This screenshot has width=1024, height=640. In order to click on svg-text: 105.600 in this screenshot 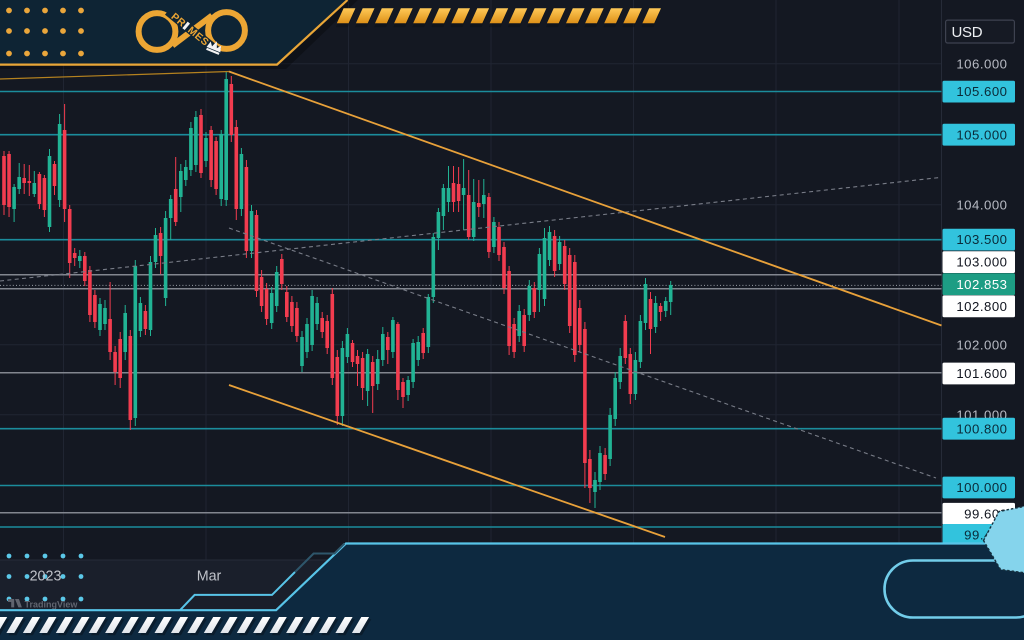, I will do `click(981, 91)`.